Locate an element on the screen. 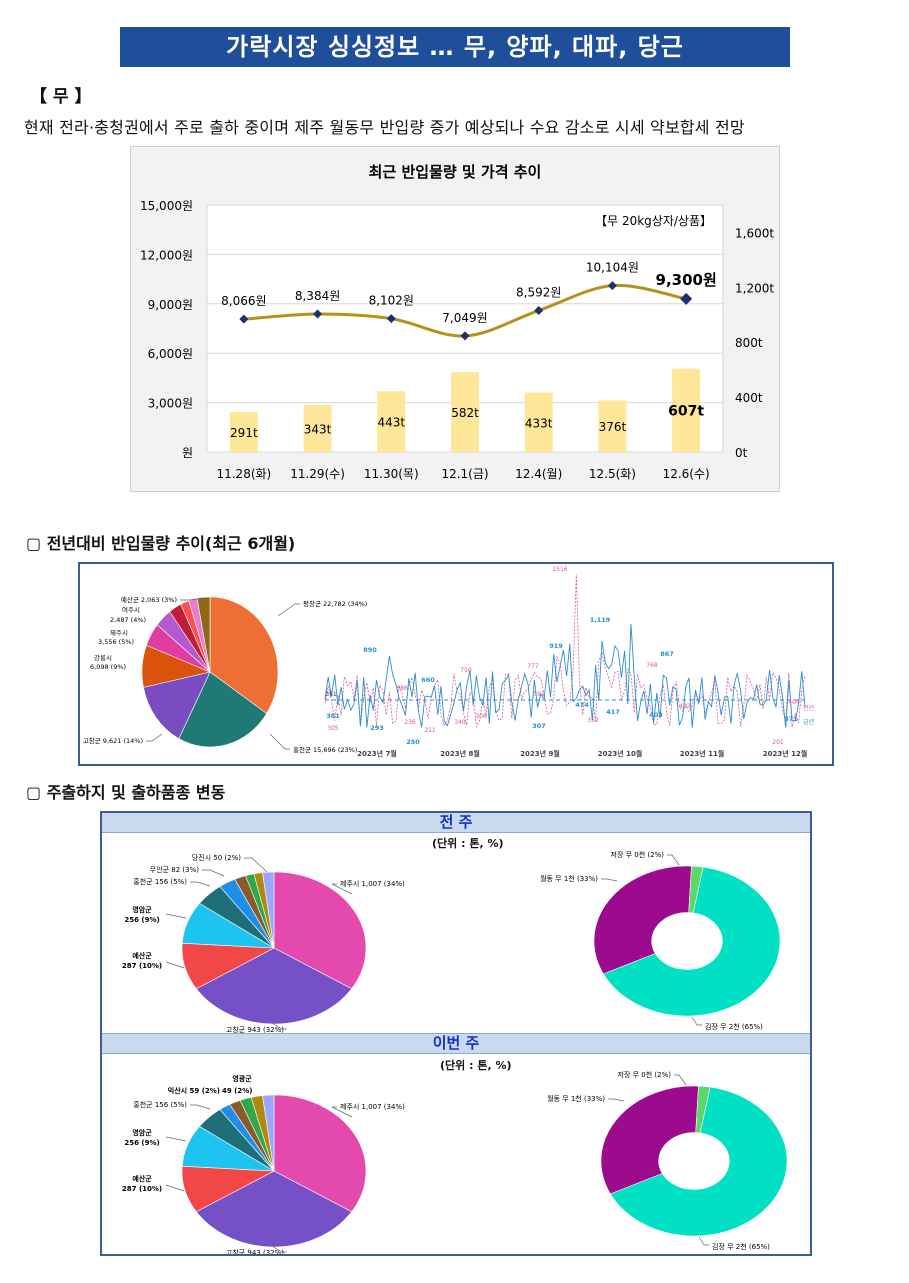  previous-value-label: 493 is located at coordinates (685, 706).